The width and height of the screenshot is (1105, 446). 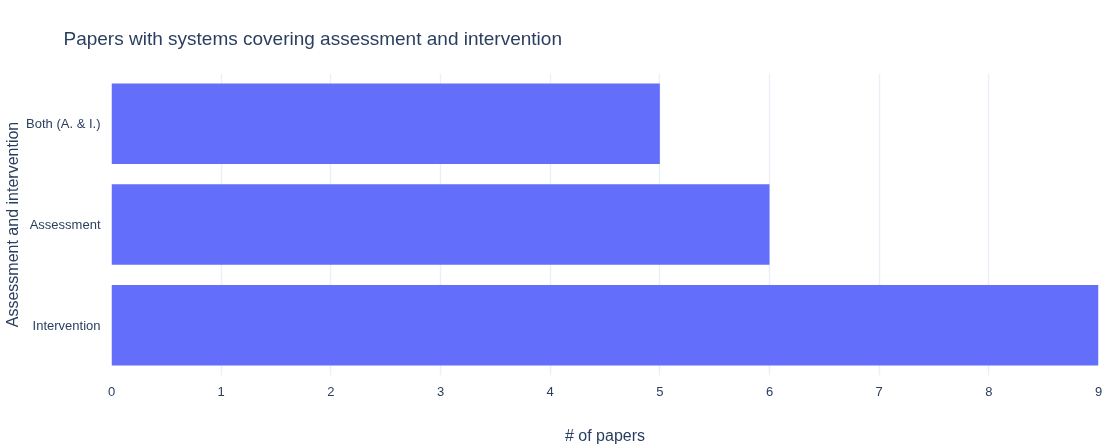 What do you see at coordinates (605, 435) in the screenshot?
I see `x-axis-title: # of papers` at bounding box center [605, 435].